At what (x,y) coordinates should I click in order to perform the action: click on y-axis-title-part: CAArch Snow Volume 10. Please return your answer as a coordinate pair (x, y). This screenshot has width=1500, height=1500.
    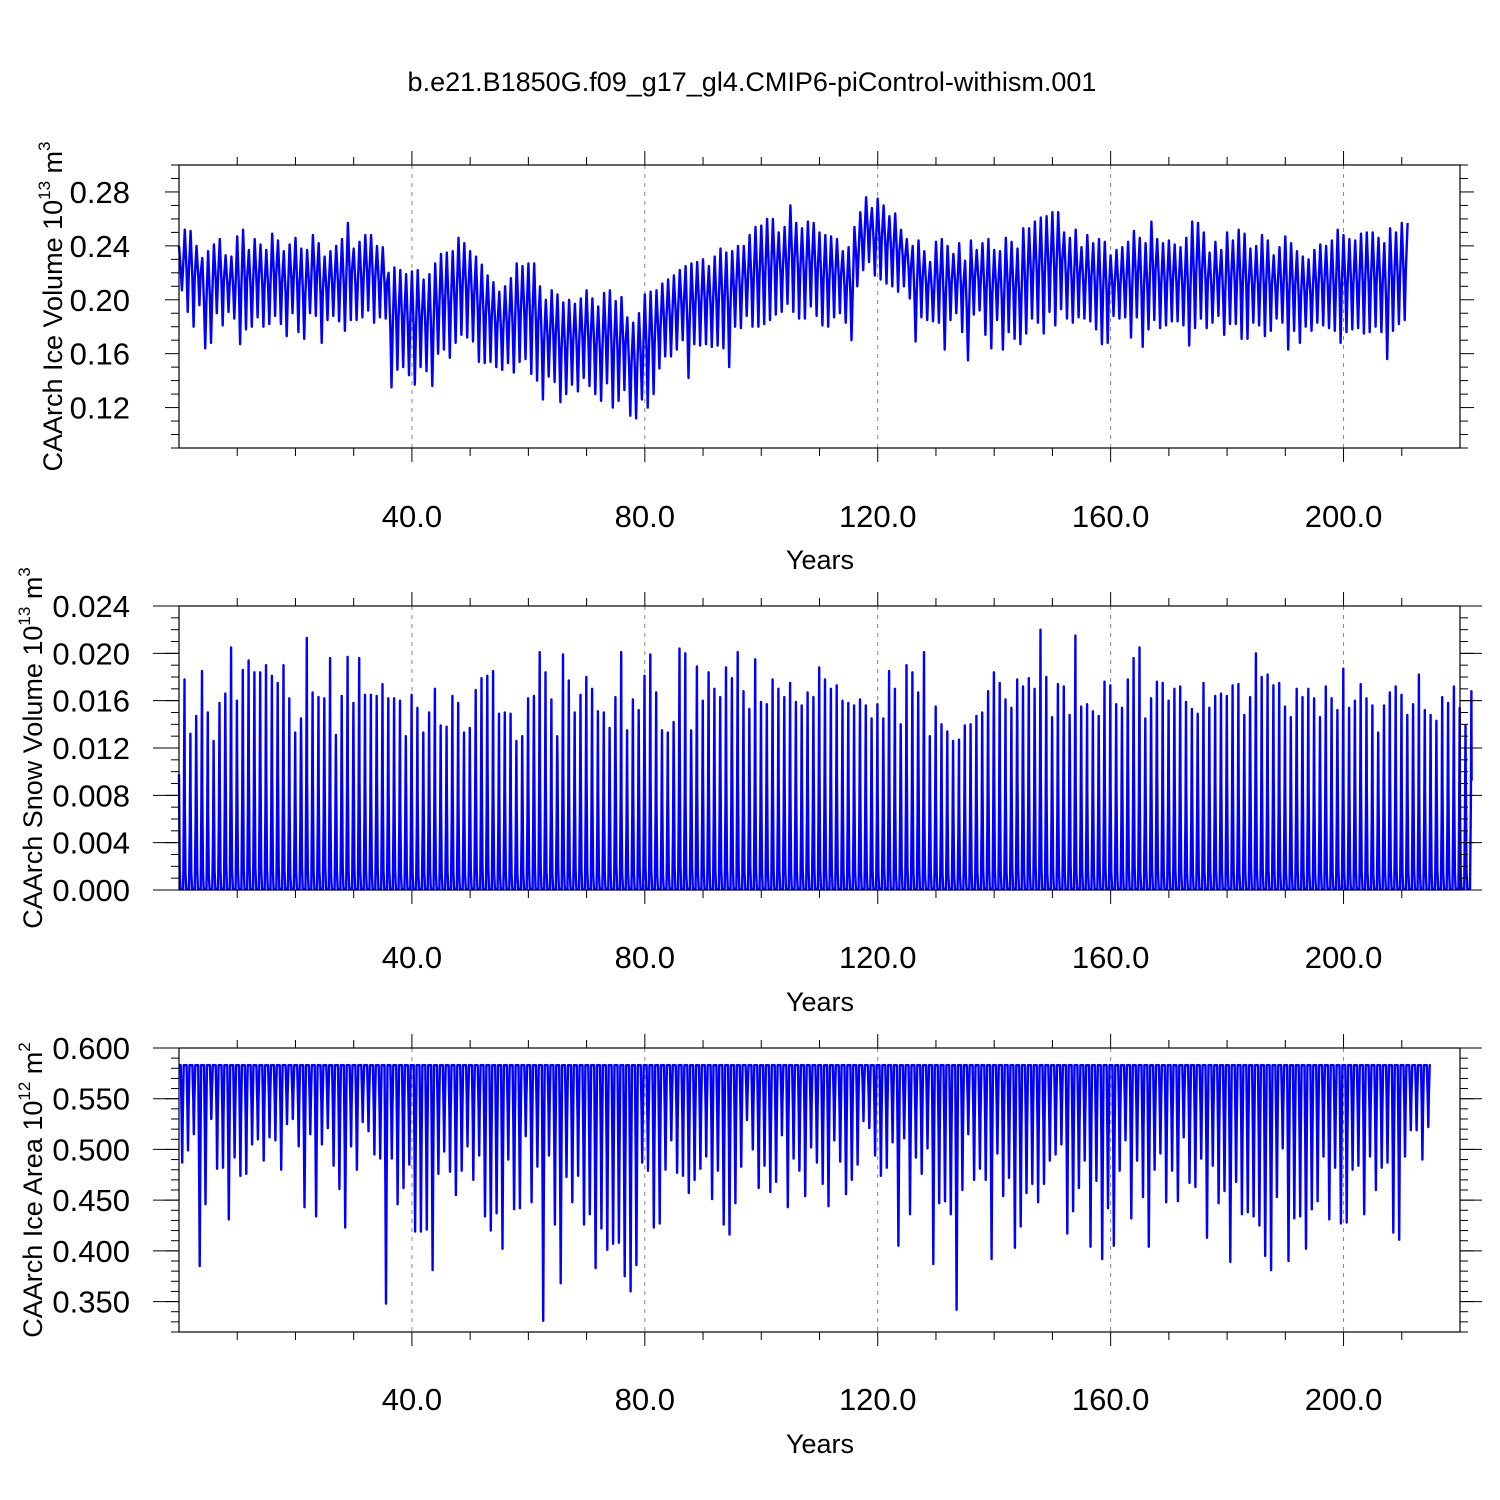
    Looking at the image, I should click on (33, 777).